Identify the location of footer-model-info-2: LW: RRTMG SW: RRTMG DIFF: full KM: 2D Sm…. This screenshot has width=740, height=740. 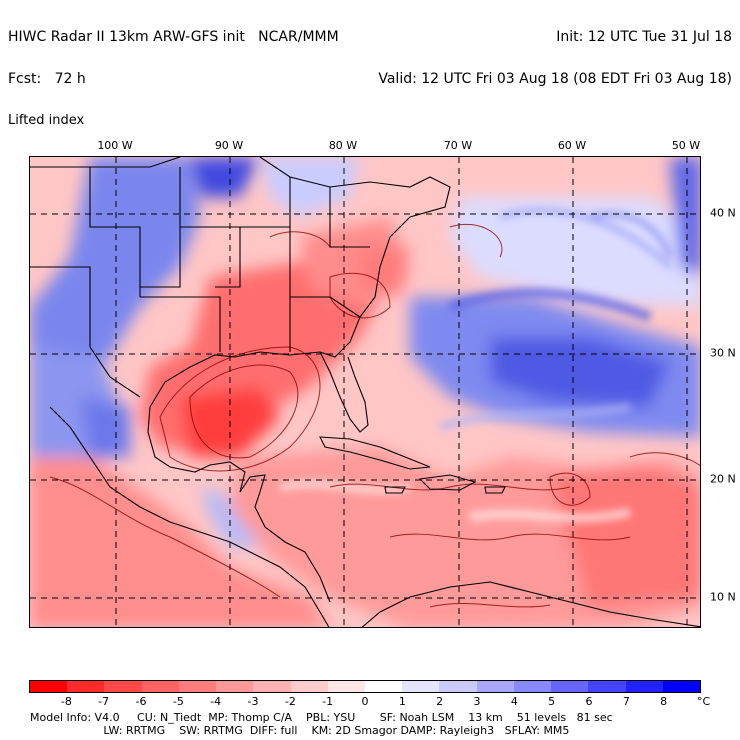
(300, 730).